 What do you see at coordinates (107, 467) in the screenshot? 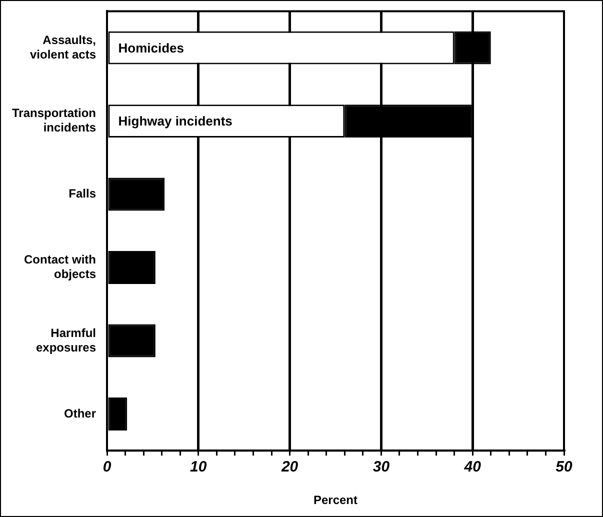
I see `x-tick-label: 0` at bounding box center [107, 467].